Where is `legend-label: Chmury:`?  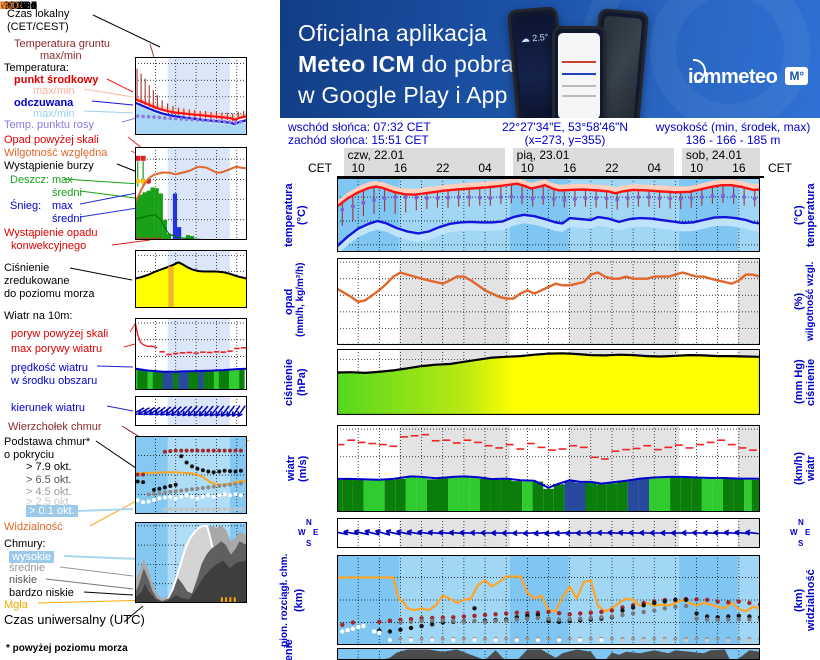 legend-label: Chmury: is located at coordinates (25, 544).